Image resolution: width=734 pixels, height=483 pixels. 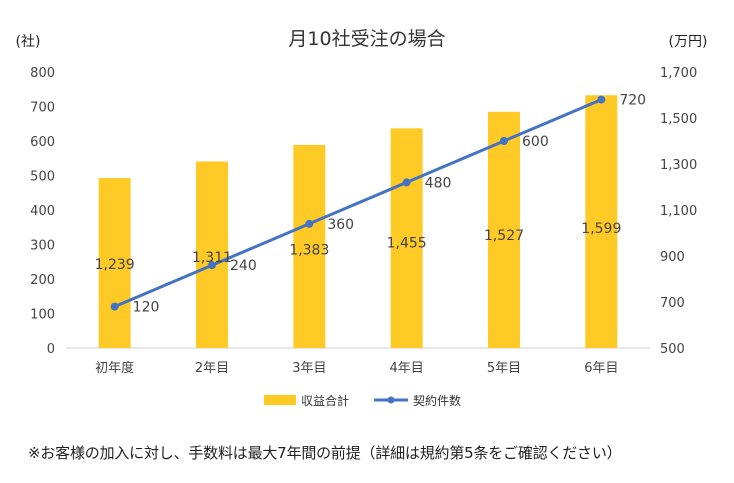 I want to click on line-data-label: 120, so click(x=146, y=308).